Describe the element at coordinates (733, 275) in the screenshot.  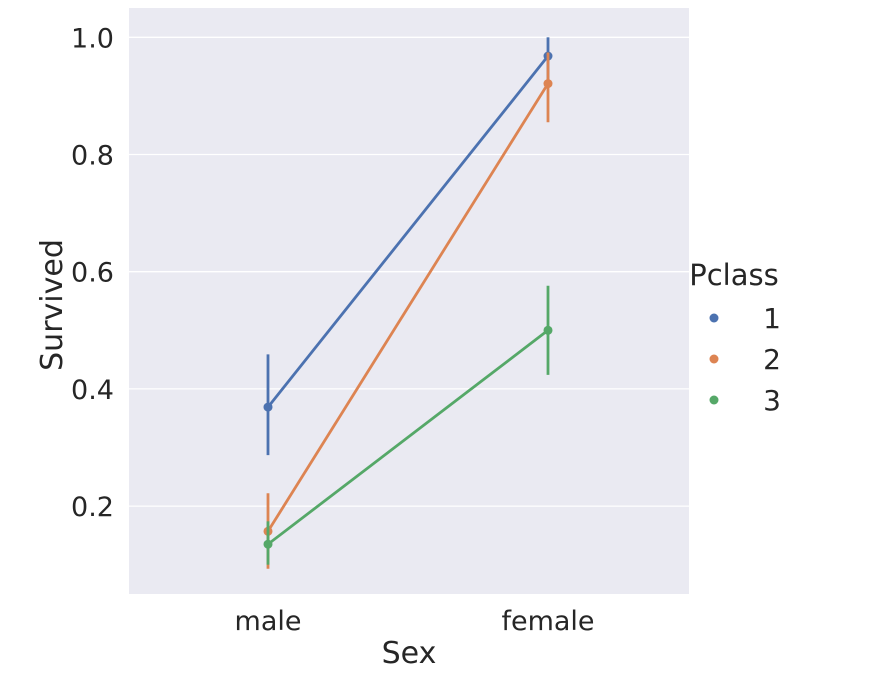
I see `legend-title: Pclass` at that location.